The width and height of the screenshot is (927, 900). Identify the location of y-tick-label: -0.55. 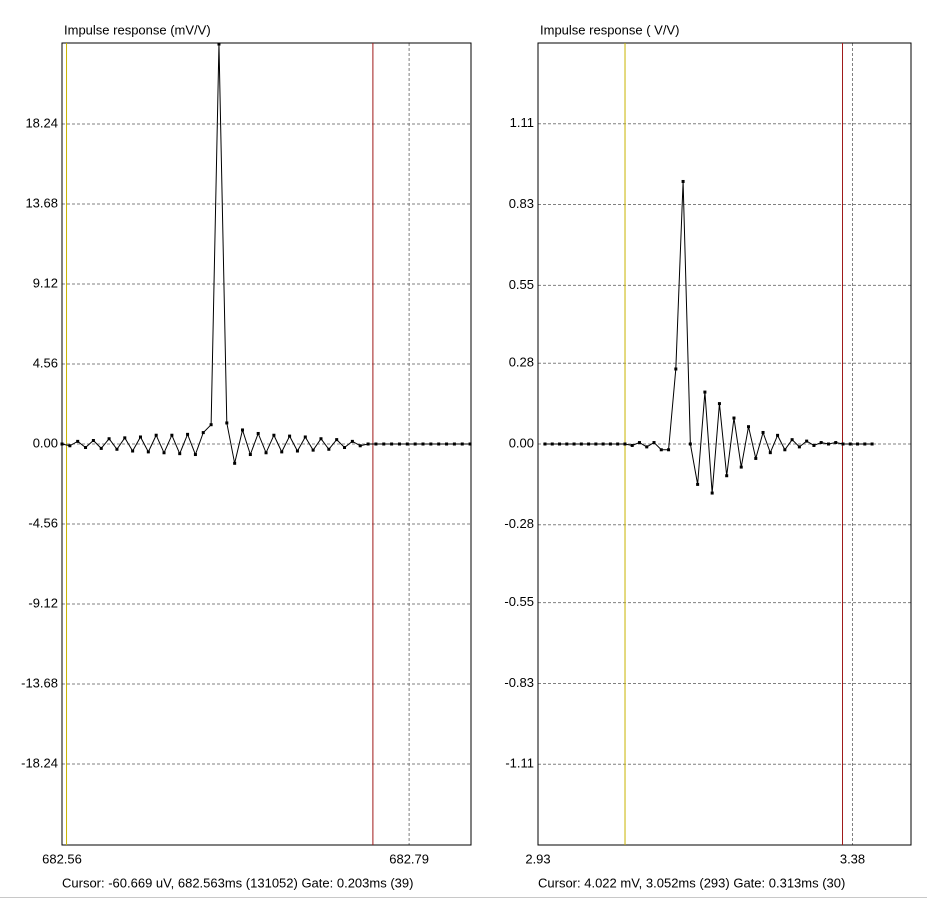
(519, 601).